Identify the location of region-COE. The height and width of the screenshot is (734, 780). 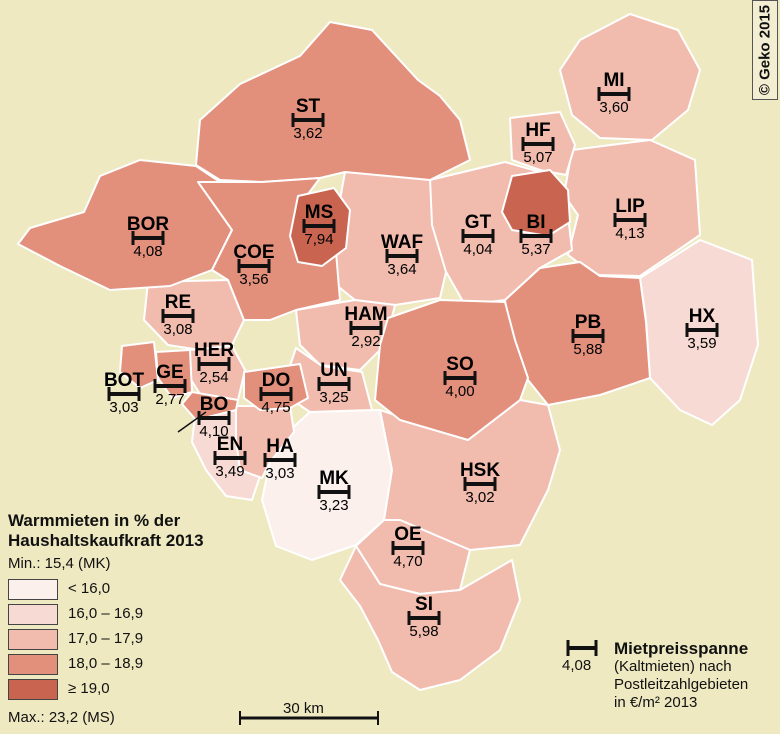
(269, 249).